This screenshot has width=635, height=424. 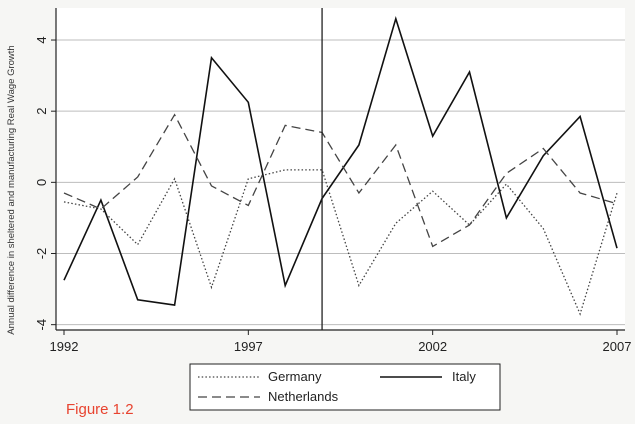 What do you see at coordinates (303, 396) in the screenshot?
I see `legend-label-netherlands: Netherlands` at bounding box center [303, 396].